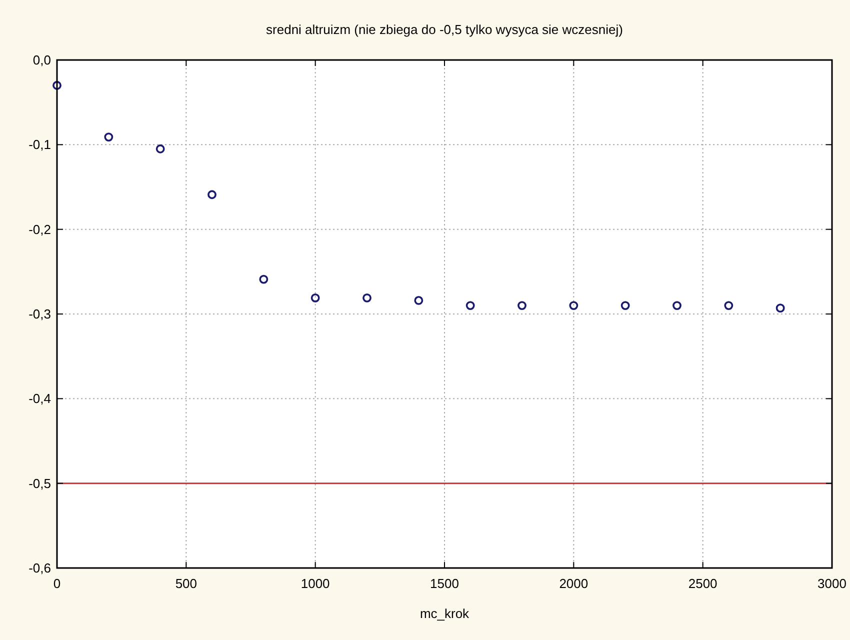  What do you see at coordinates (39, 229) in the screenshot?
I see `y-tick-label: -0,2` at bounding box center [39, 229].